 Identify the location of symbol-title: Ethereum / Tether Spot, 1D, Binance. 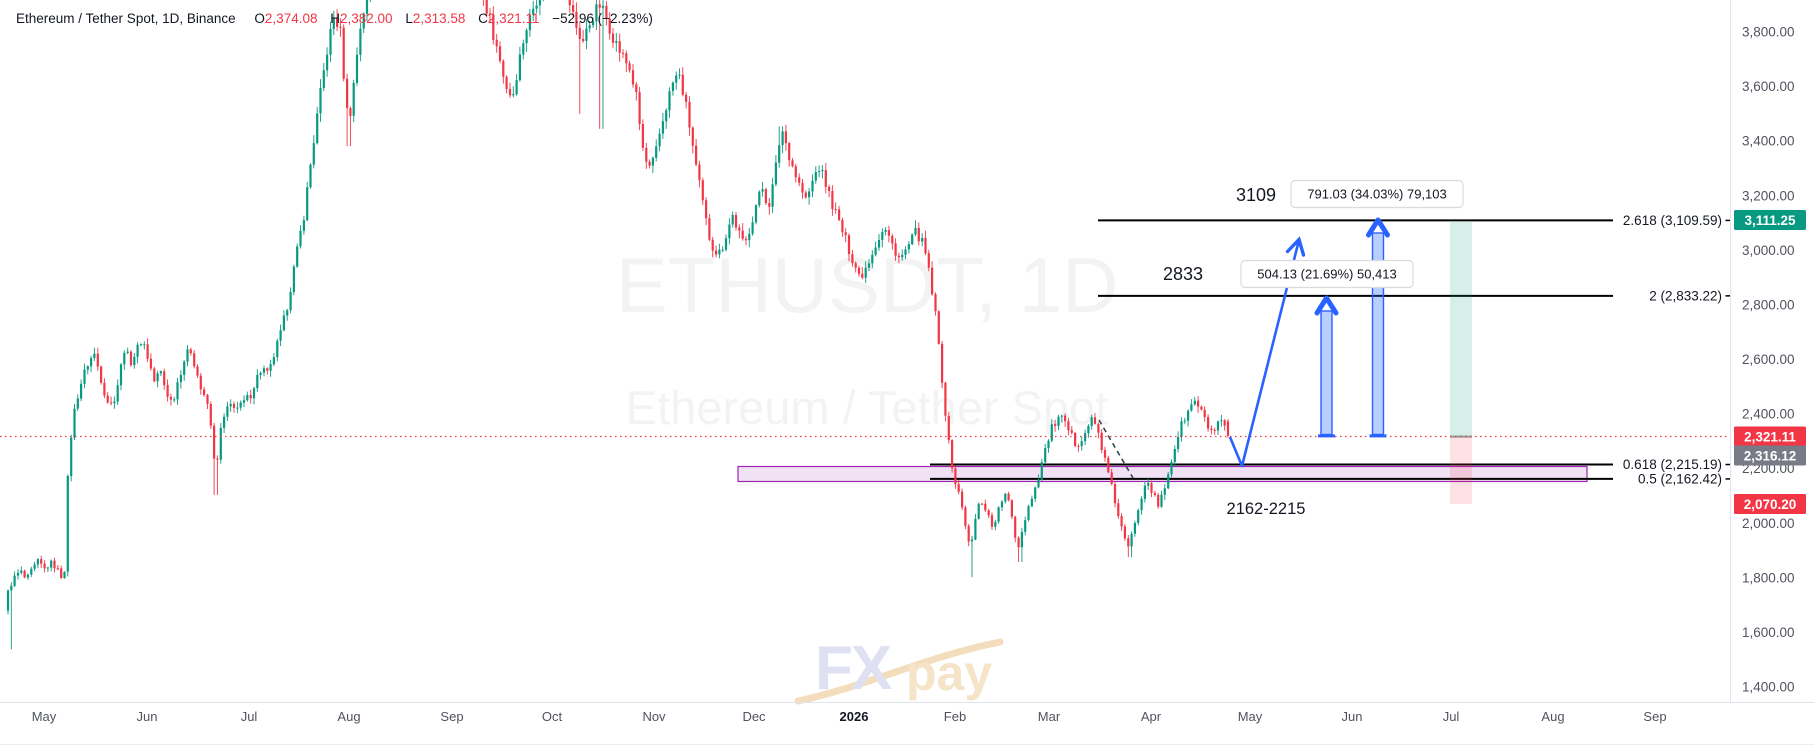
(126, 18).